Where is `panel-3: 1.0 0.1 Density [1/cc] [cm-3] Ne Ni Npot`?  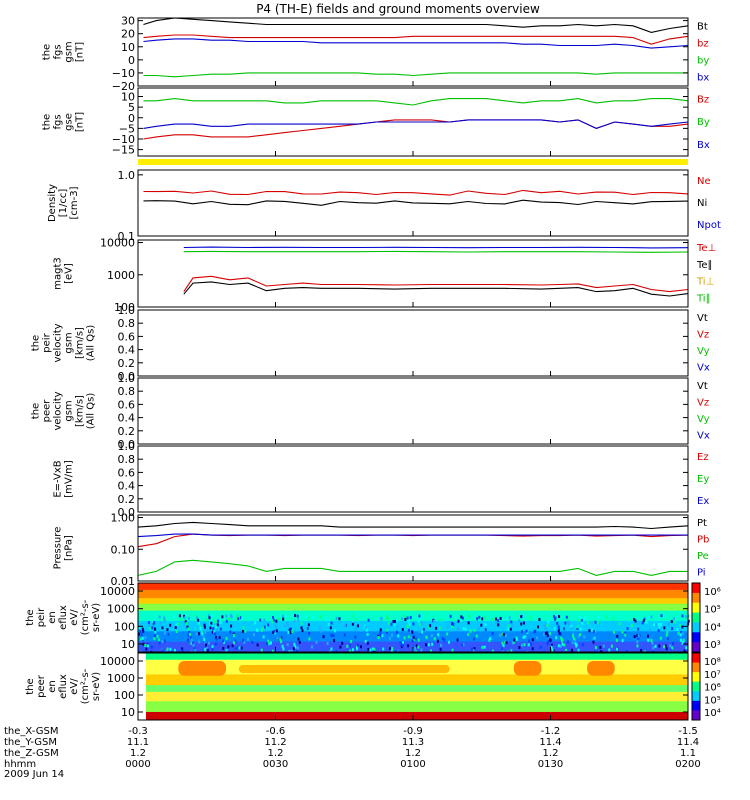
panel-3: 1.0 0.1 Density [1/cc] [cm-3] Ne Ni Npot is located at coordinates (384, 206).